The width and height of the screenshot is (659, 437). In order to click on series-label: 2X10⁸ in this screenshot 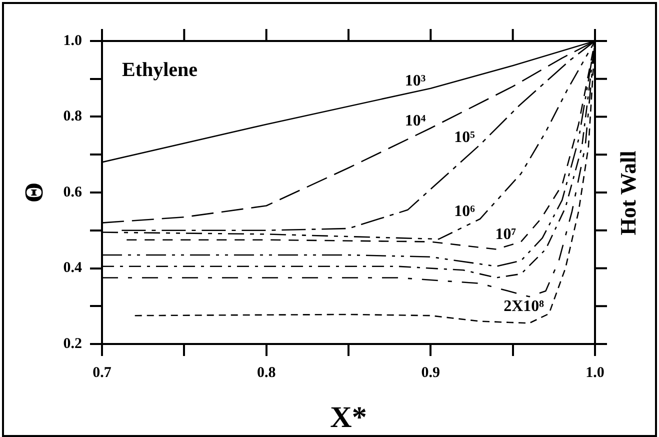, I will do `click(524, 306)`.